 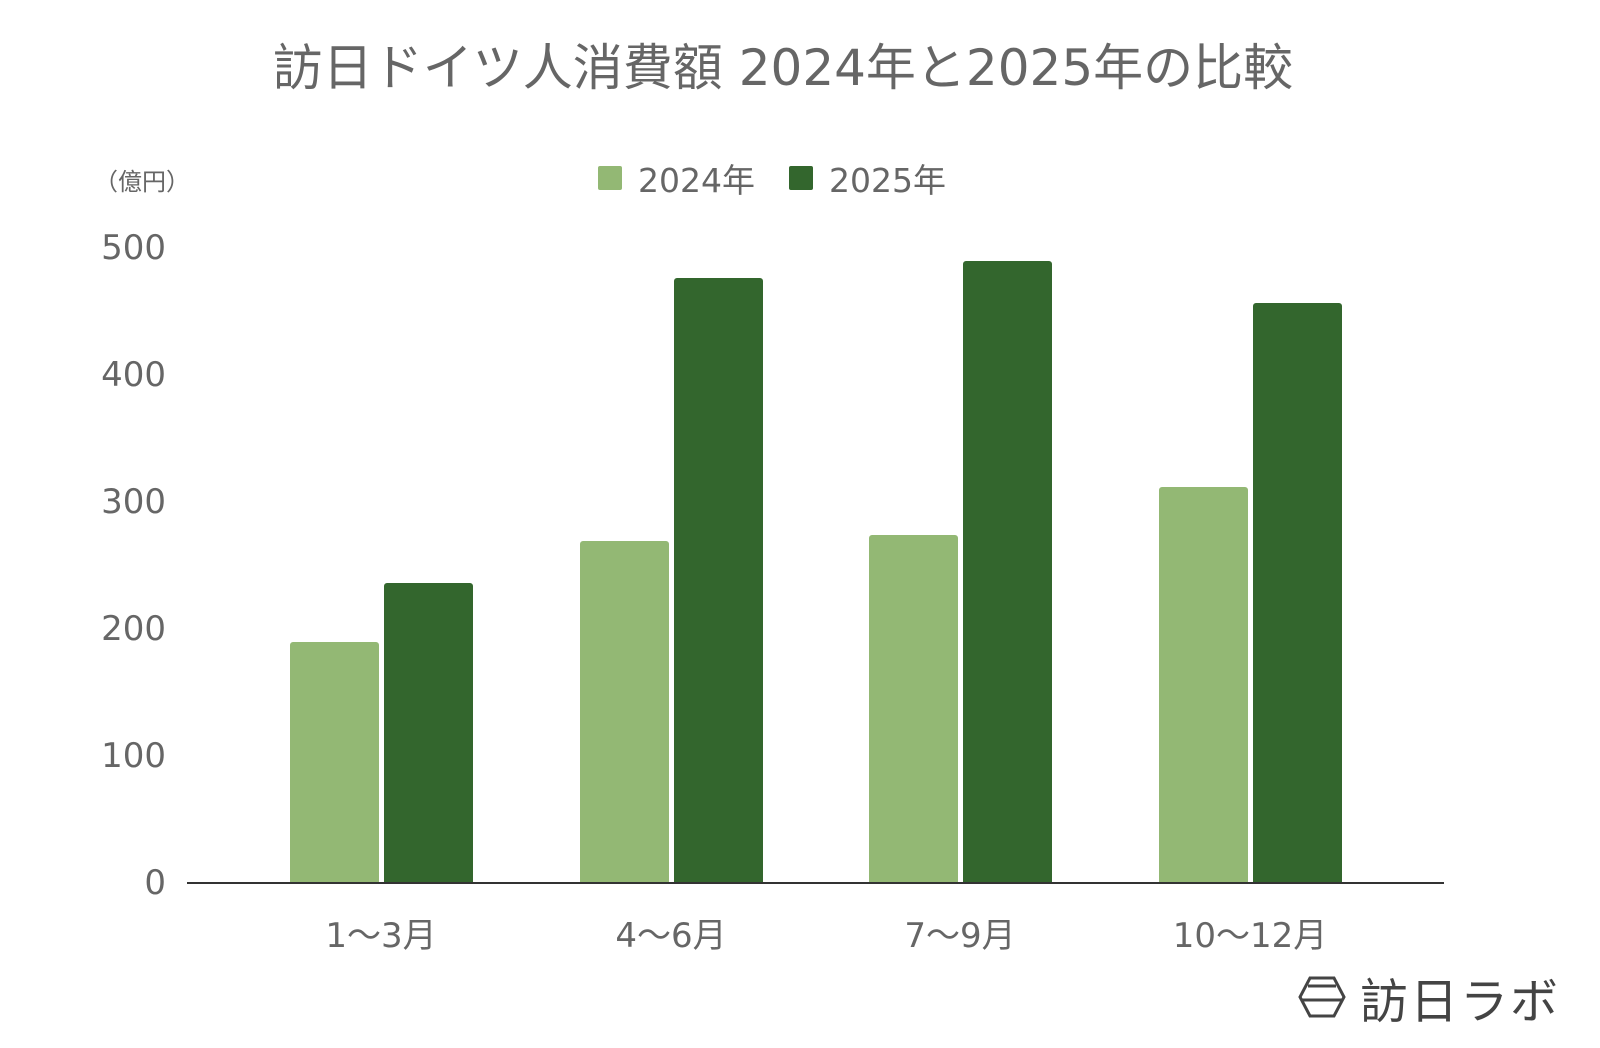 I want to click on bar-2025年-7〜9月, so click(x=1007, y=571).